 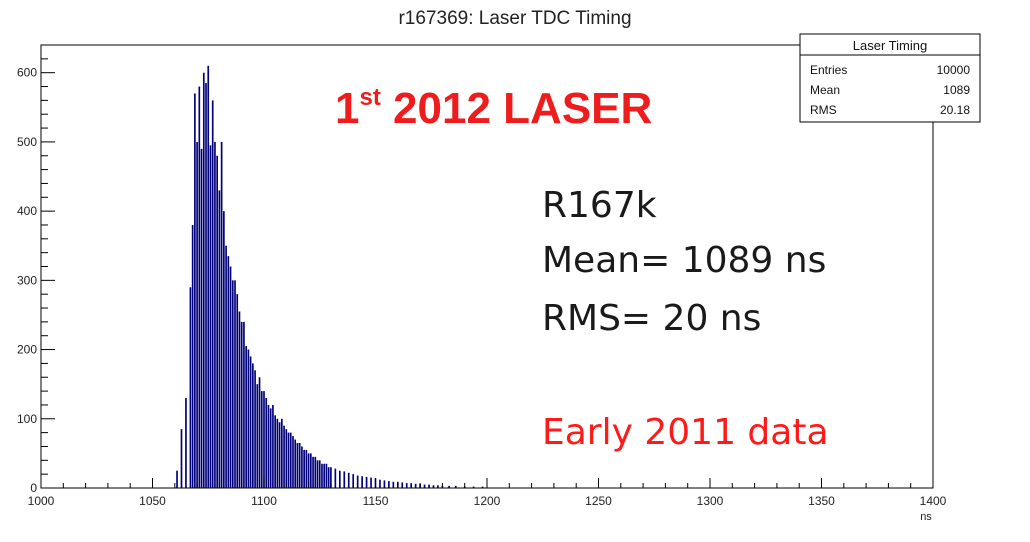 I want to click on laser-annotation-ordinal: st, so click(x=370, y=97).